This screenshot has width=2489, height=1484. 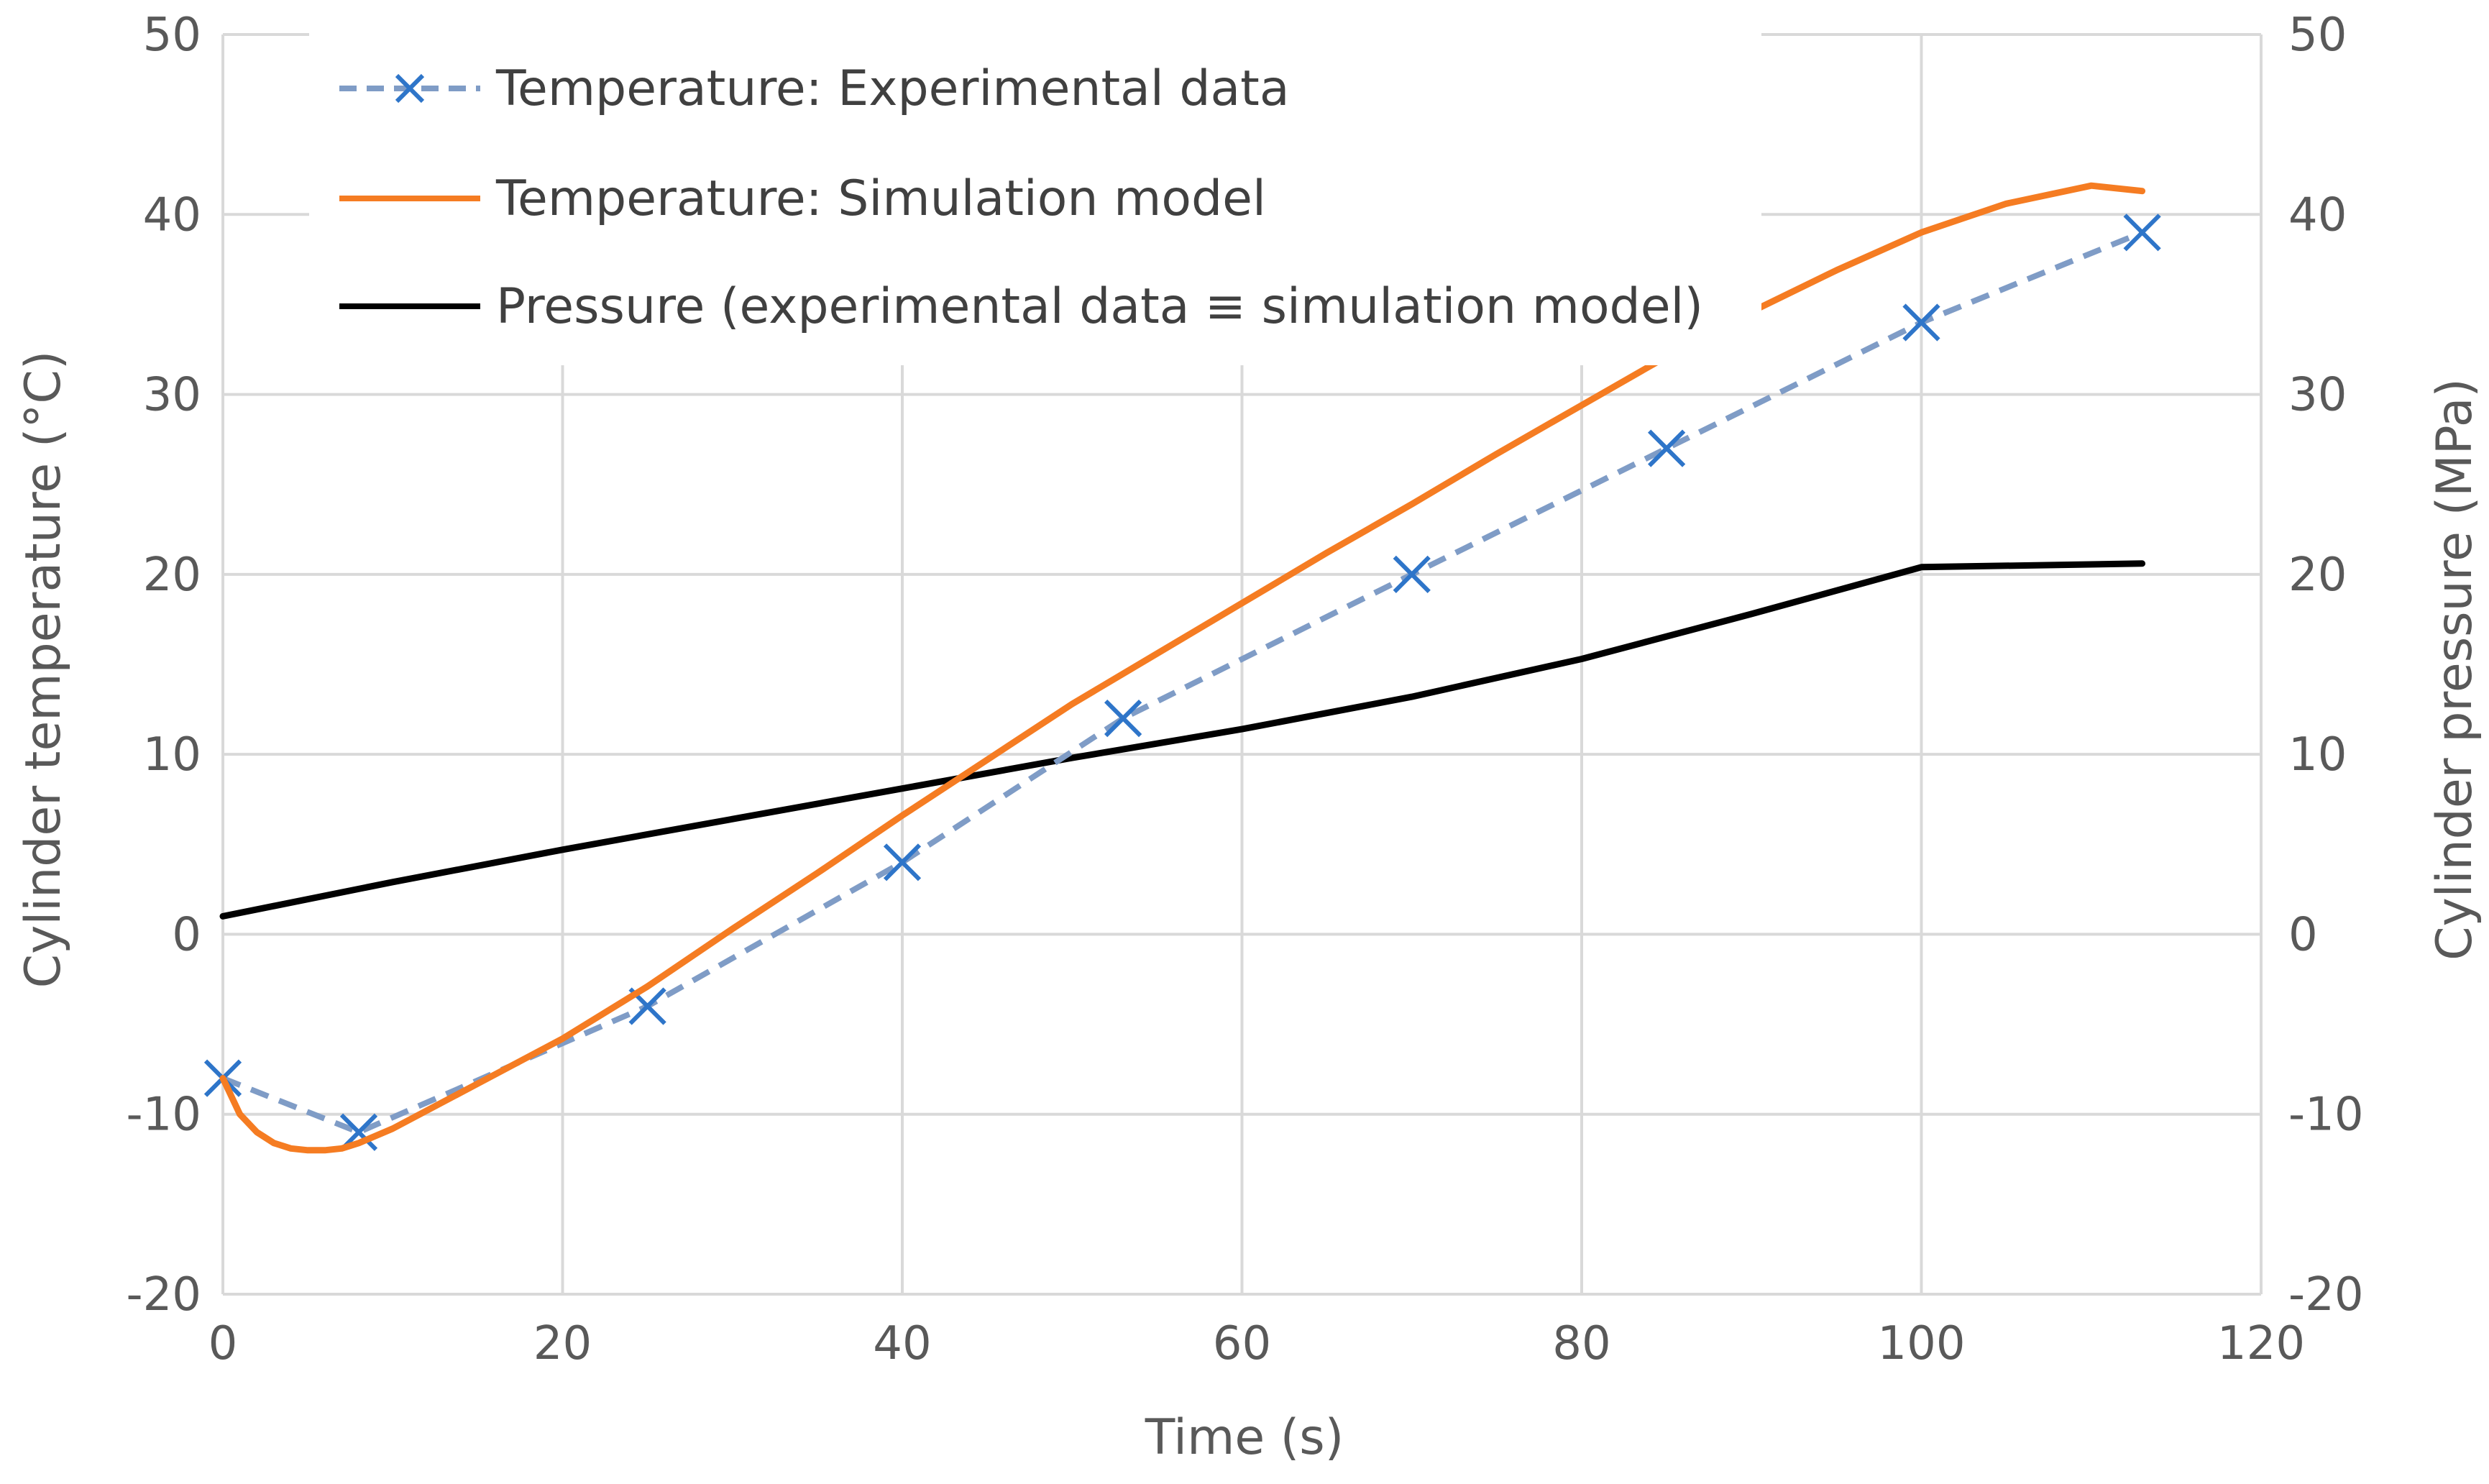 What do you see at coordinates (2317, 575) in the screenshot?
I see `y-right-tick-label: 20` at bounding box center [2317, 575].